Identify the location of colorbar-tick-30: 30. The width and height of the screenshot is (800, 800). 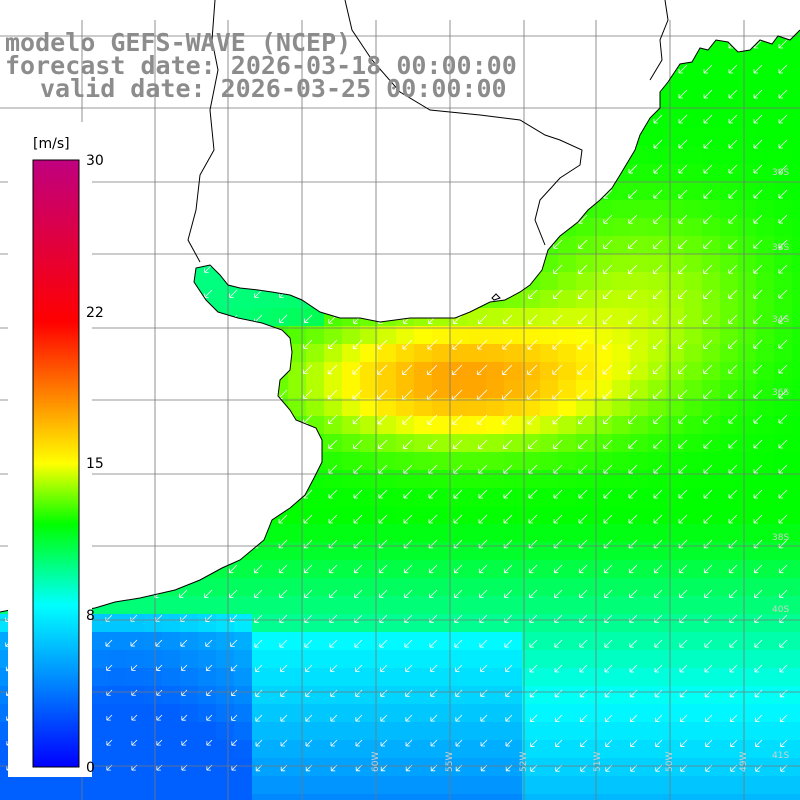
(95, 161).